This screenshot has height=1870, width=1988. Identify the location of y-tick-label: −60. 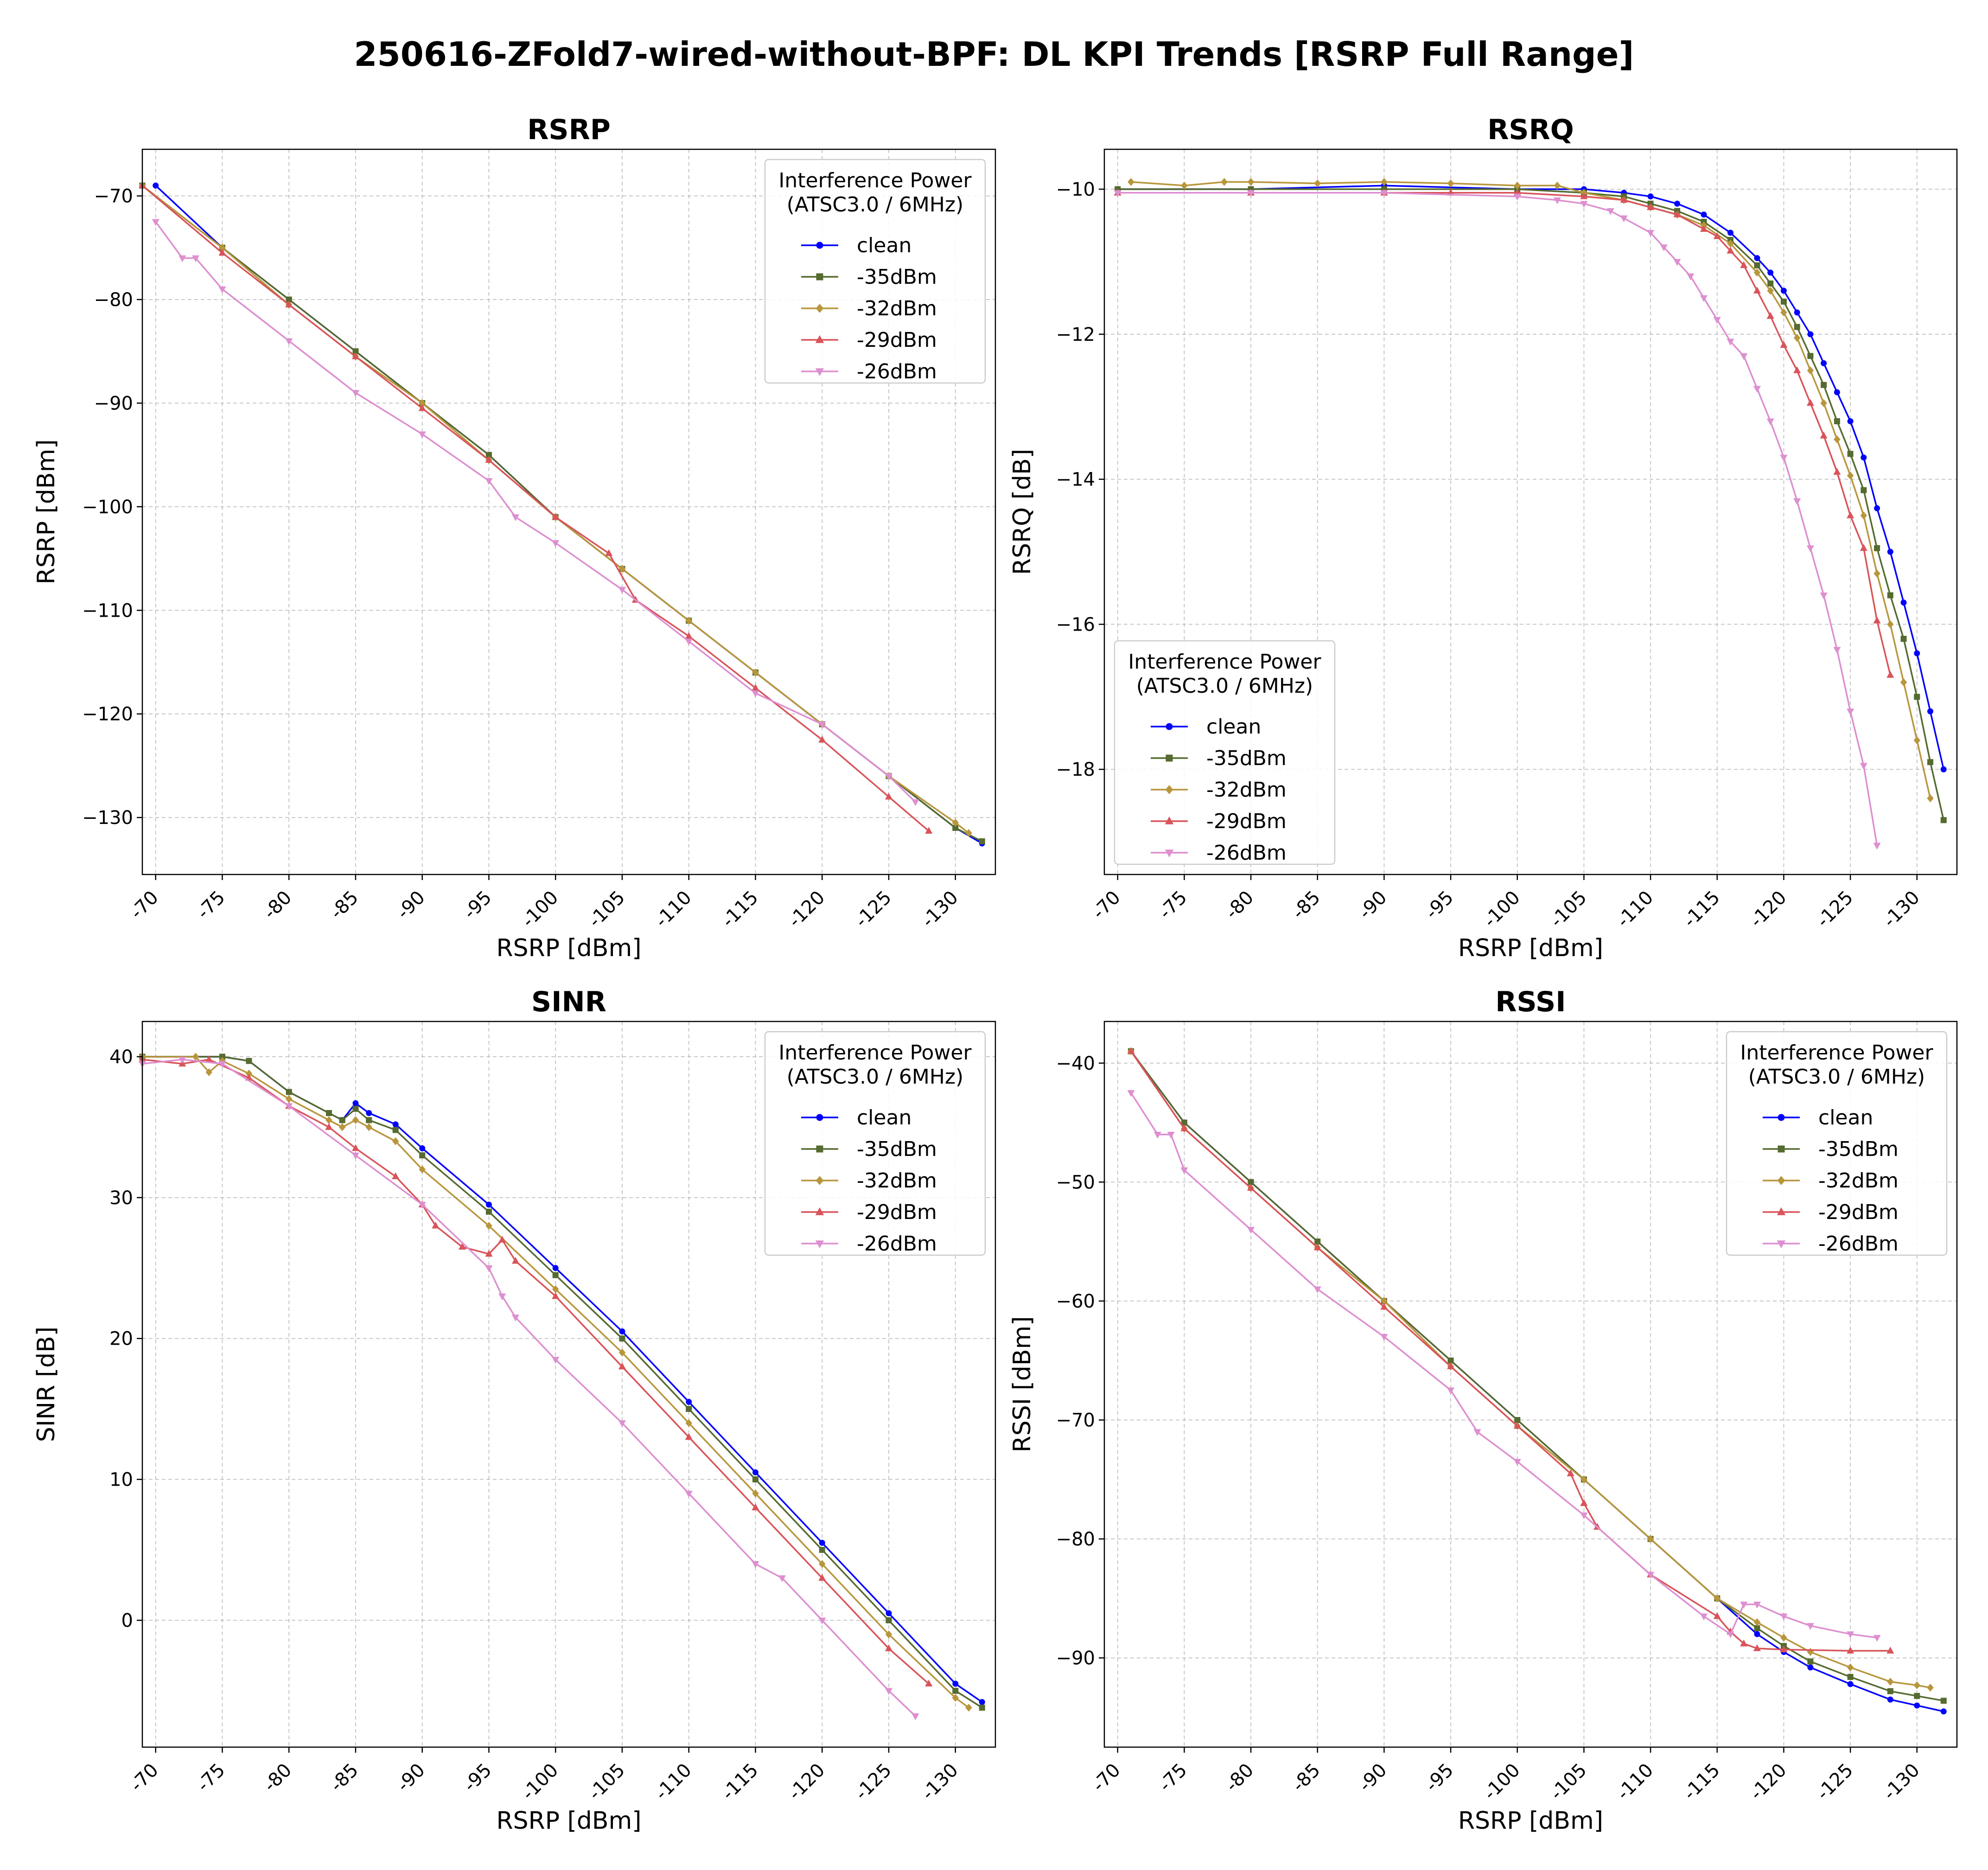
(1075, 1301).